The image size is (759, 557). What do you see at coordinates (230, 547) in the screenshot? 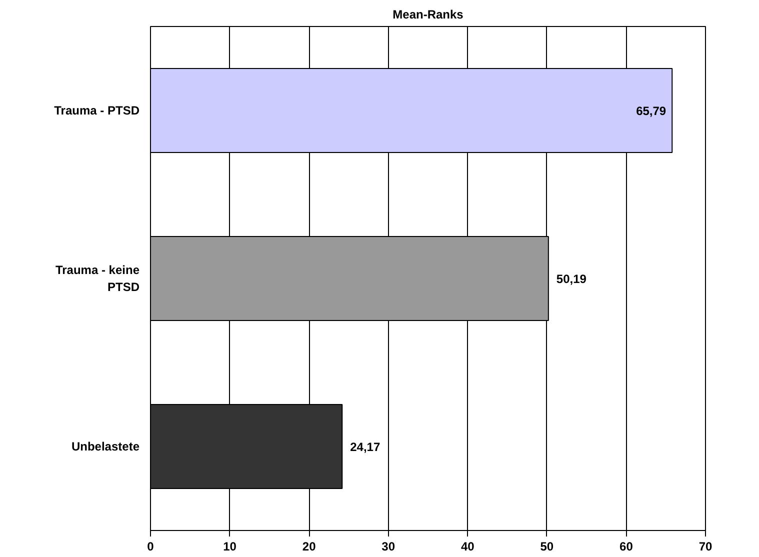
I see `x-tick-label: 10` at bounding box center [230, 547].